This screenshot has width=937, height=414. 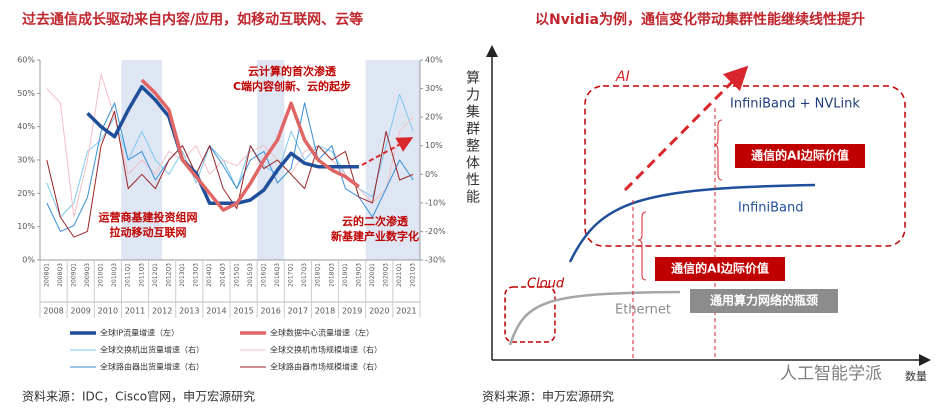 What do you see at coordinates (263, 275) in the screenshot?
I see `x-tick-label: 2016Q1` at bounding box center [263, 275].